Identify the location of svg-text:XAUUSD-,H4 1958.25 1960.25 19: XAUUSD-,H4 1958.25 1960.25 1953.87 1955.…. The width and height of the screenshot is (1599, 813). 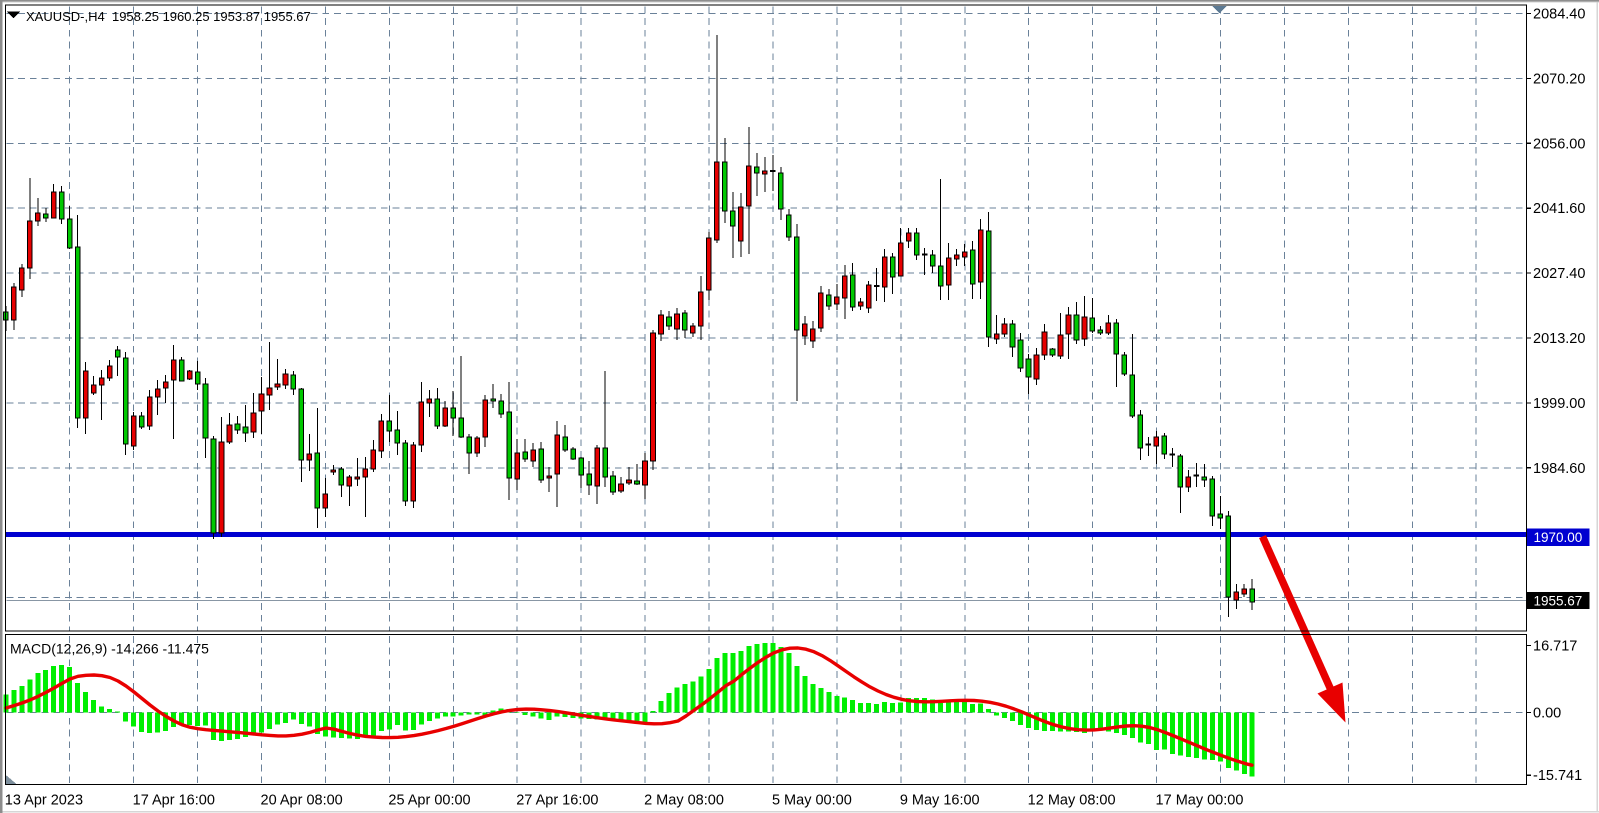
(168, 16).